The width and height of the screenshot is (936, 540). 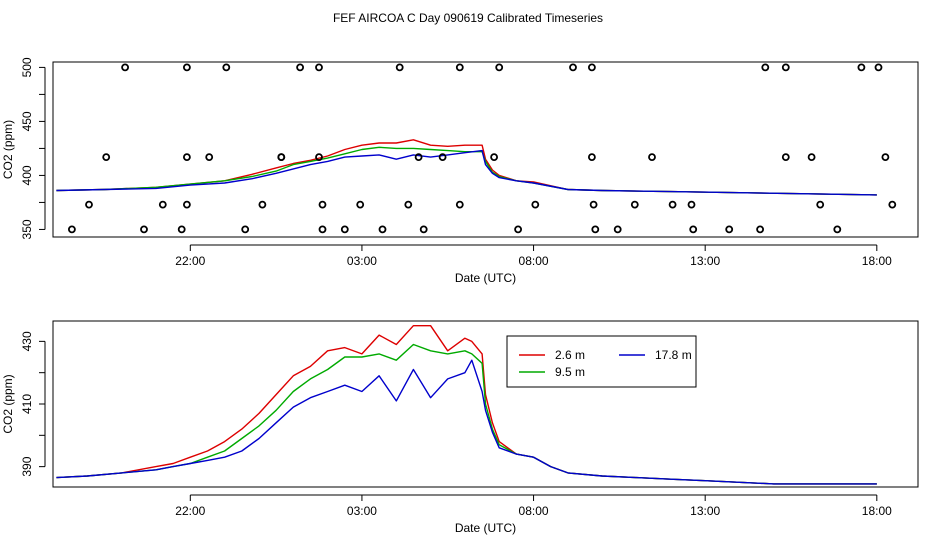 I want to click on legend-label: 17.8 m, so click(x=673, y=355).